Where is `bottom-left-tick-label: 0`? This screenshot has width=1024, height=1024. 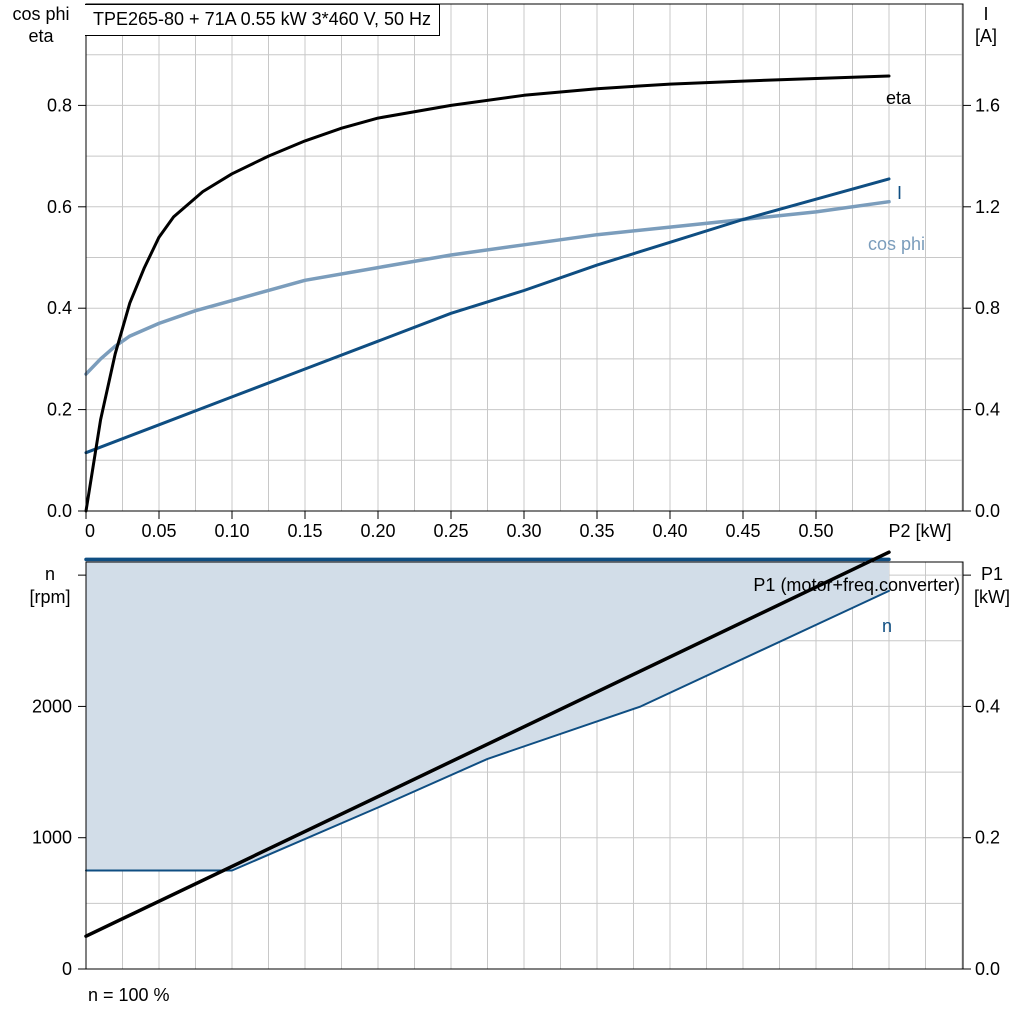 bottom-left-tick-label: 0 is located at coordinates (67, 969).